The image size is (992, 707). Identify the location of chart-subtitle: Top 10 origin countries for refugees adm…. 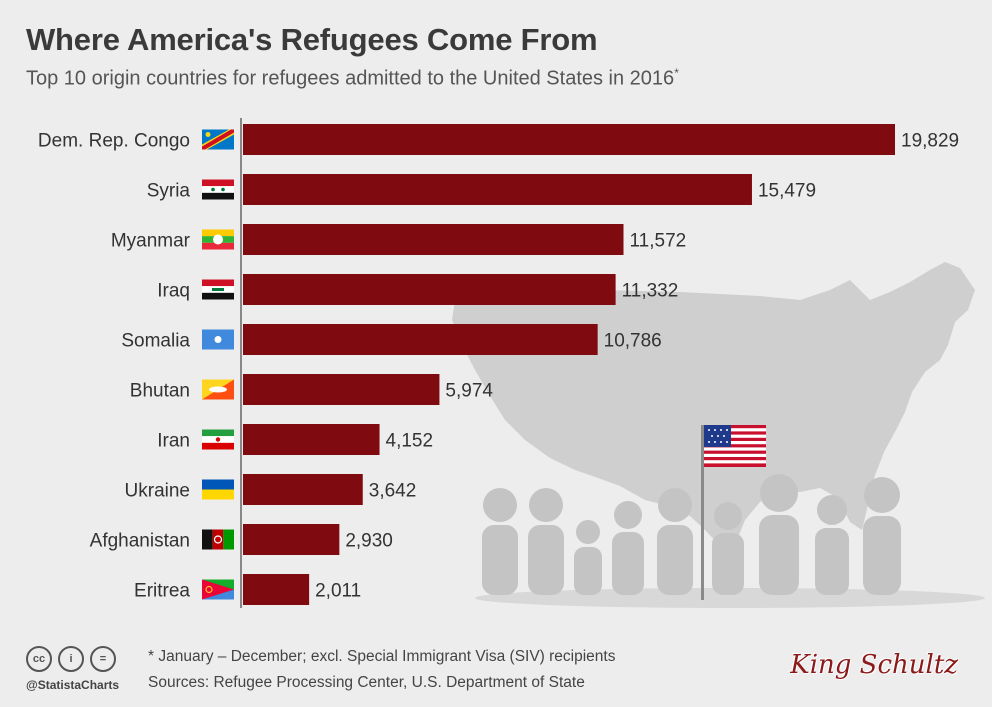
(352, 78).